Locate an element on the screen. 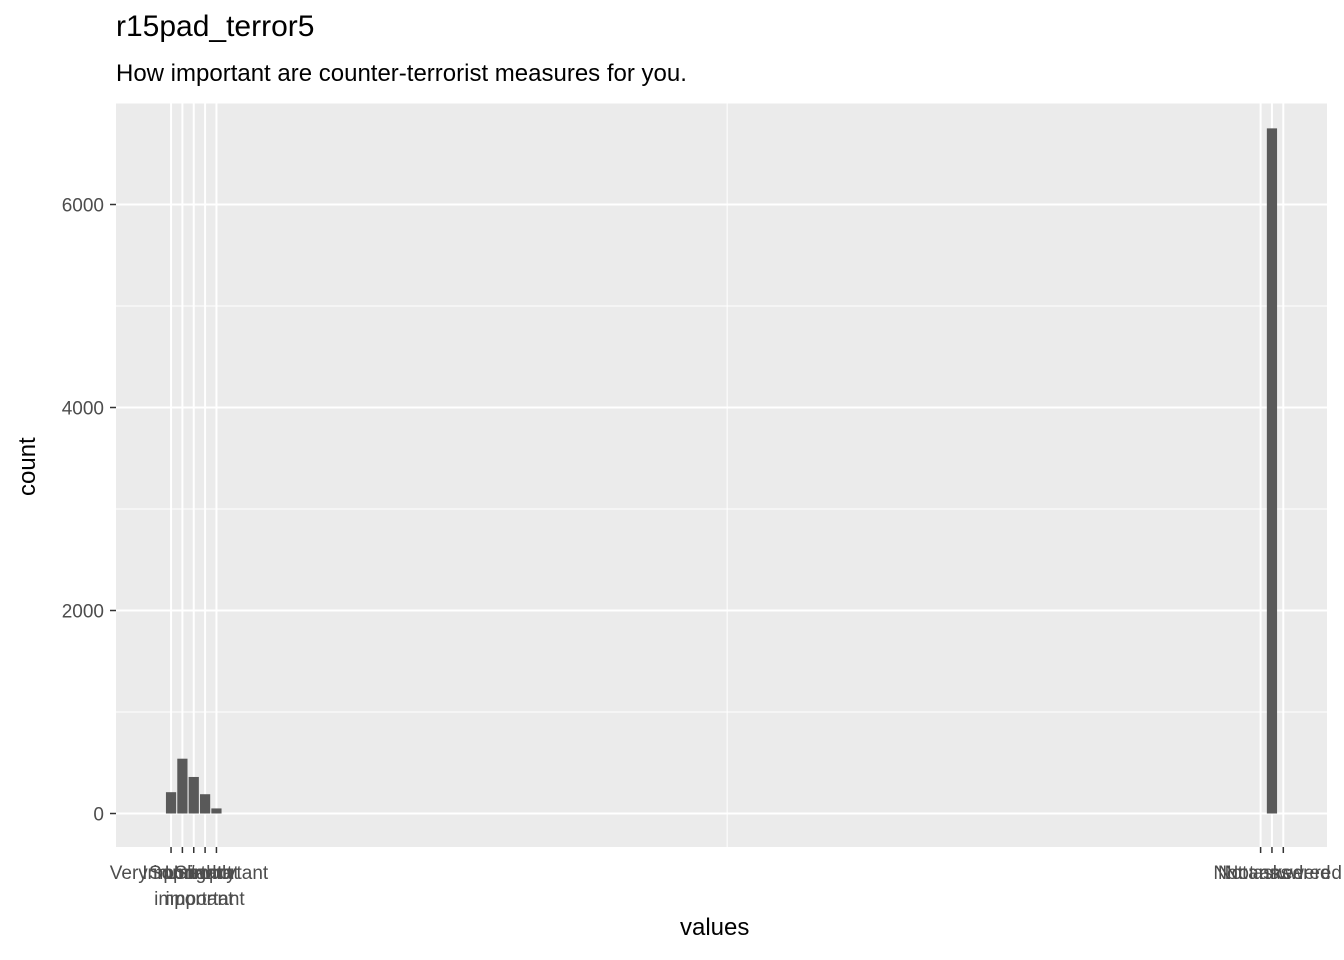 The width and height of the screenshot is (1344, 960). x-tick-label: Not asked is located at coordinates (1261, 873).